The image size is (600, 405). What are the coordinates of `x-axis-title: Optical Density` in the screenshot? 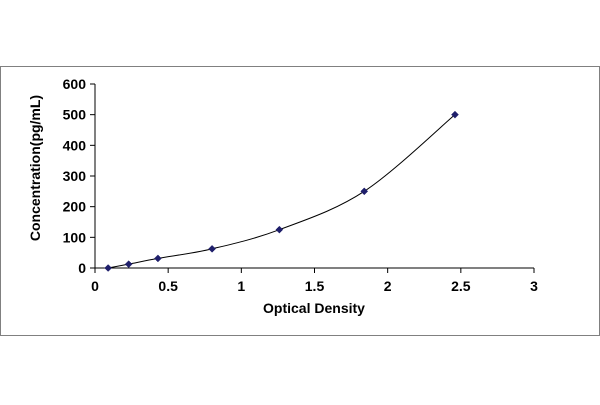 It's located at (314, 308).